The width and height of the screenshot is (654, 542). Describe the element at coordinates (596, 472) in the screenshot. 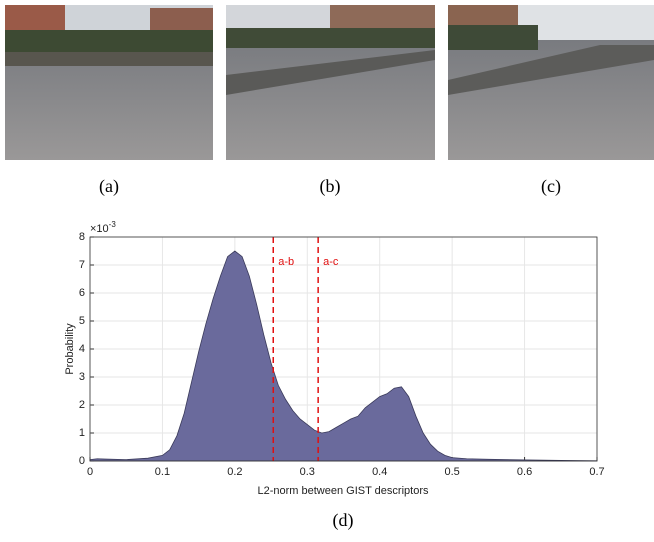

I see `x-tick-label: 0.7` at that location.